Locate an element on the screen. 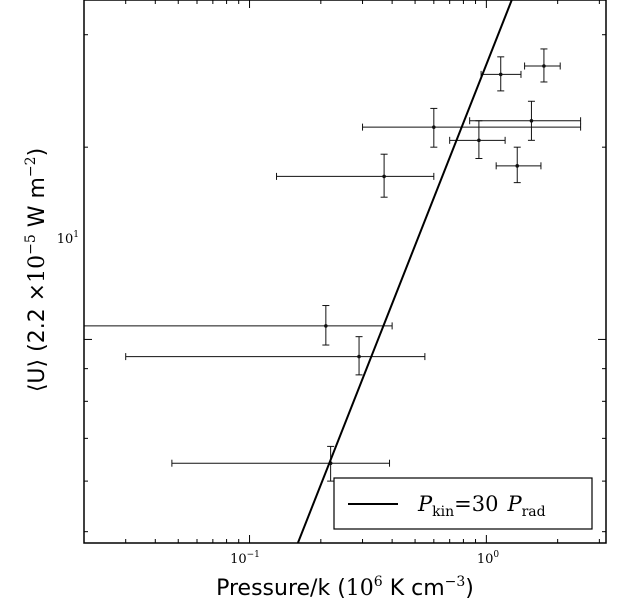  legend: Pkin=30 Prad is located at coordinates (463, 503).